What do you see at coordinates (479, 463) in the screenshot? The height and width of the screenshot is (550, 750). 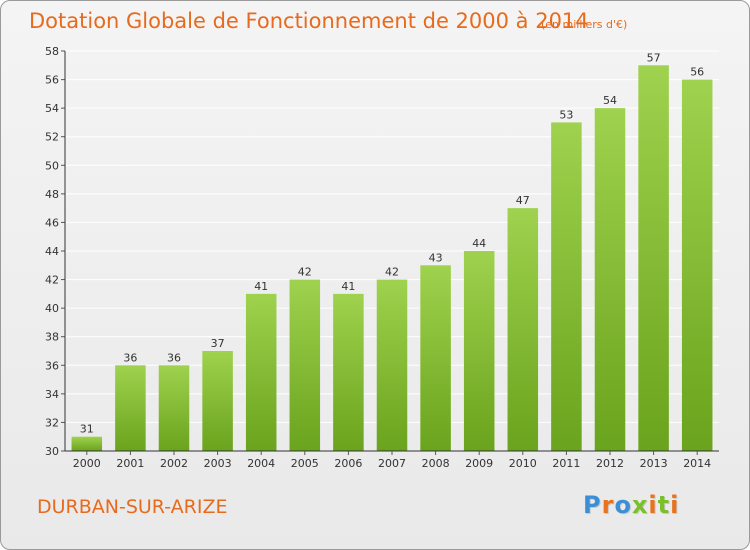 I see `x-tick-label: 2009` at bounding box center [479, 463].